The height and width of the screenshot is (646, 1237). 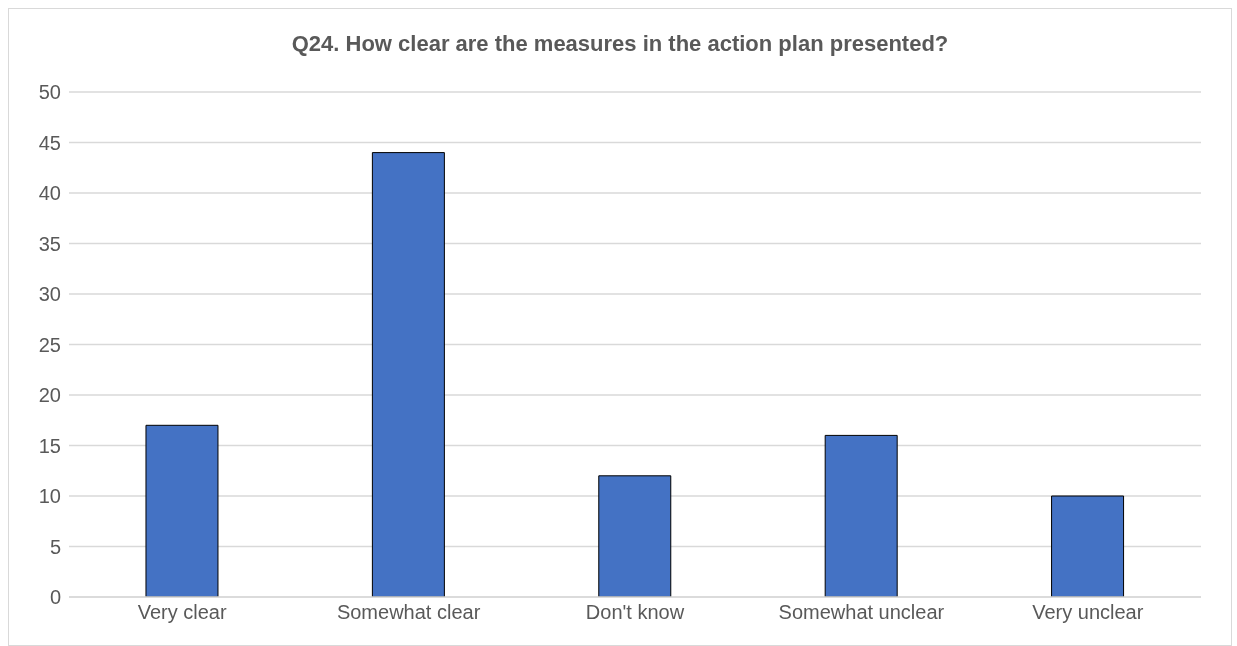 What do you see at coordinates (635, 612) in the screenshot?
I see `x-tick-label: Don't know` at bounding box center [635, 612].